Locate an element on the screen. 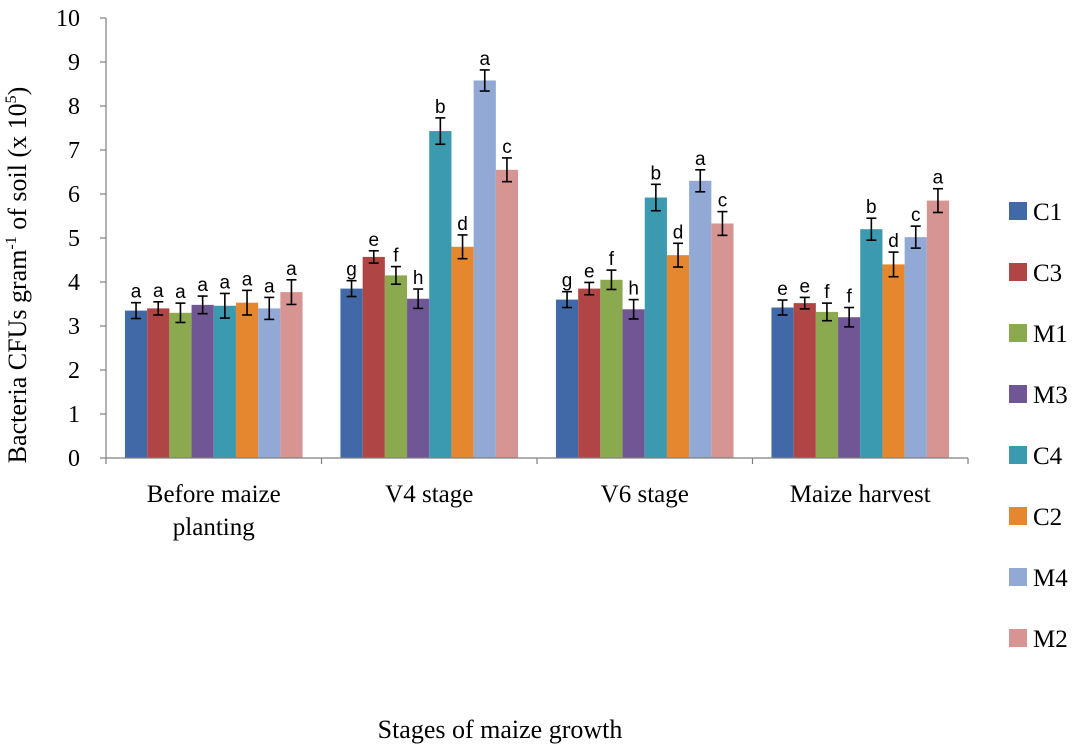  y-axis-title: Bacteria CFUs gram-1 of soil (x 105) is located at coordinates (17, 275).